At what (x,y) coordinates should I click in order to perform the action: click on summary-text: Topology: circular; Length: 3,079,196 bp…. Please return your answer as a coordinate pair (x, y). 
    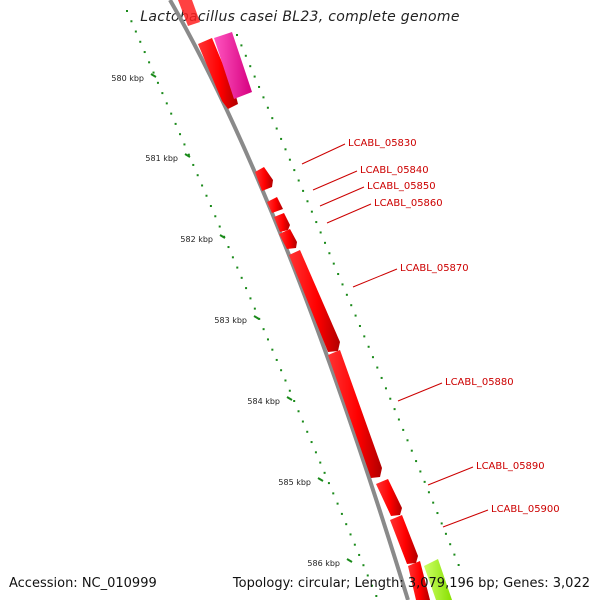
    Looking at the image, I should click on (411, 583).